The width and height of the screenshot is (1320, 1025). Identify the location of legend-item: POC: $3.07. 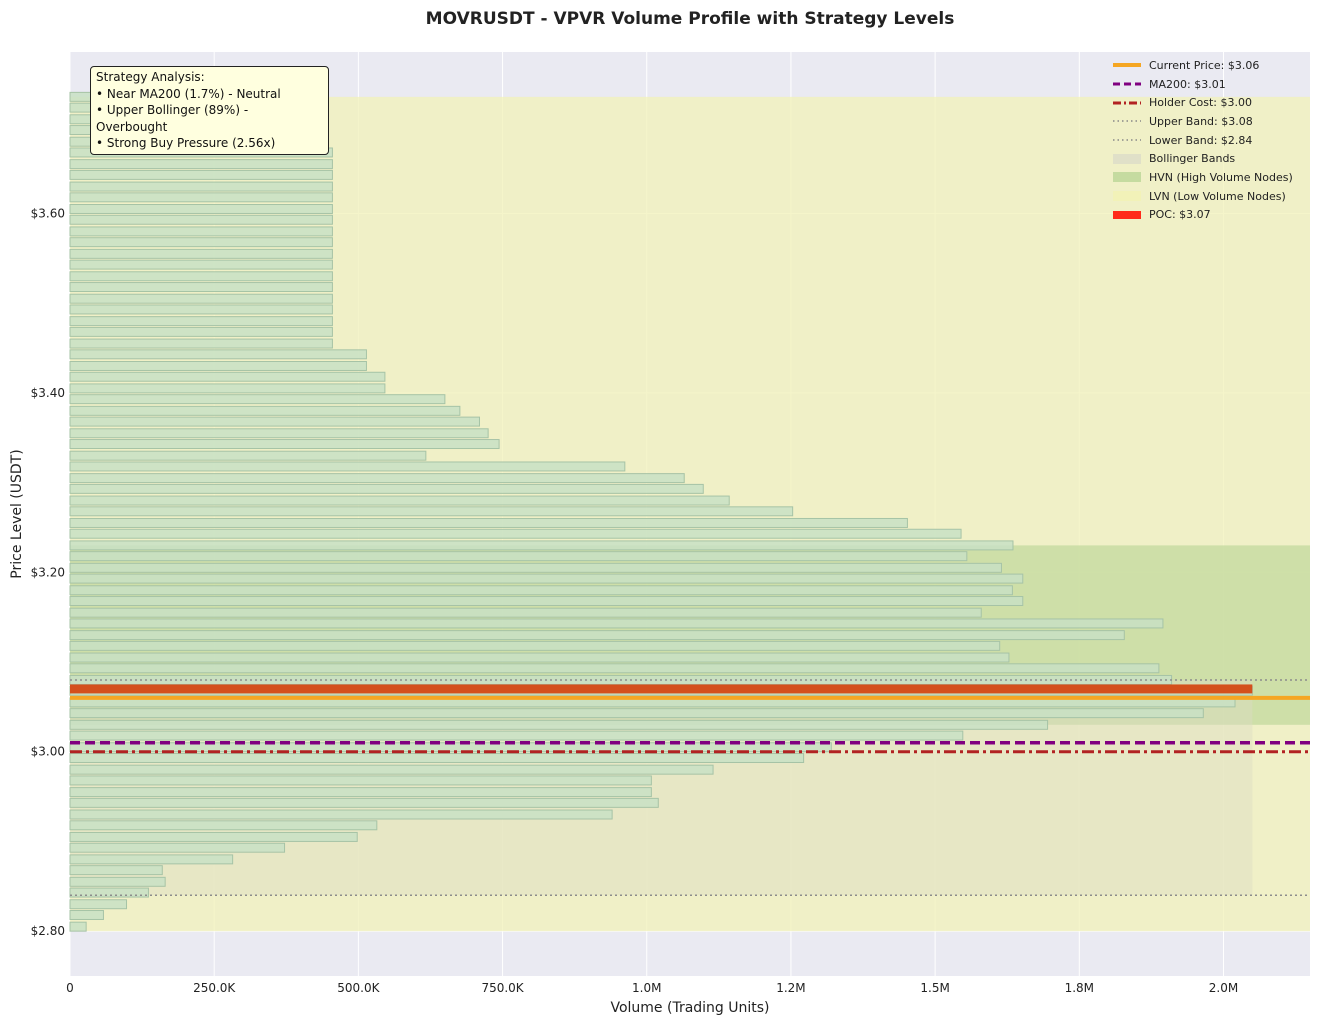
(1209, 215).